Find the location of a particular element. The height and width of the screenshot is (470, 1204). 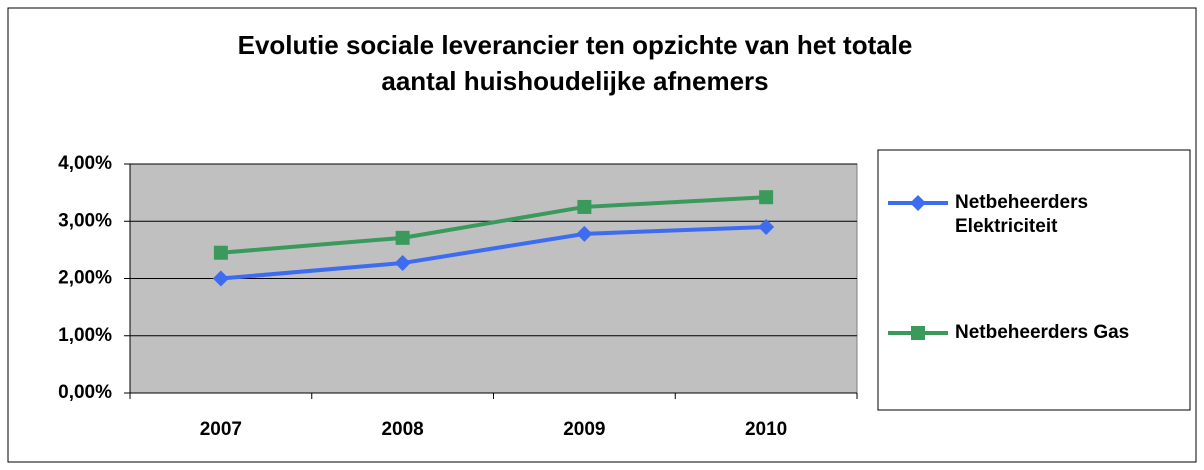

x-tick-label: 2008 is located at coordinates (402, 429).